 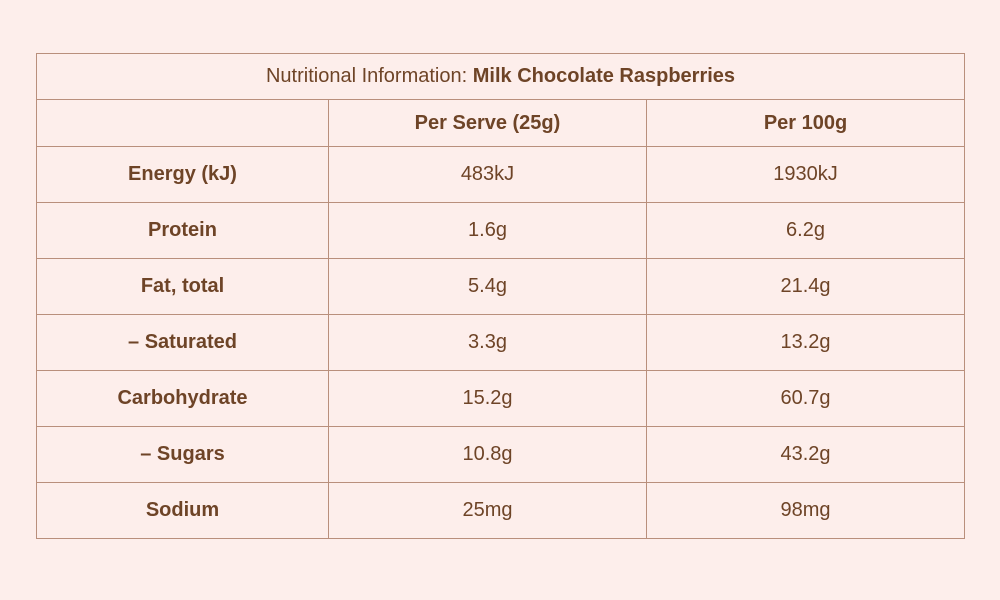 What do you see at coordinates (604, 76) in the screenshot?
I see `table-title-product: Milk Chocolate Raspberries` at bounding box center [604, 76].